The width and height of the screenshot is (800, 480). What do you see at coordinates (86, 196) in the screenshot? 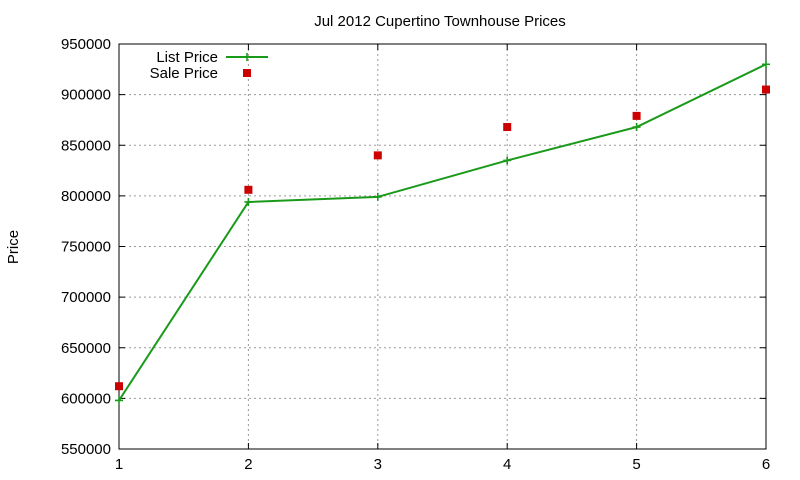
I see `y-tick-label: 800000` at bounding box center [86, 196].